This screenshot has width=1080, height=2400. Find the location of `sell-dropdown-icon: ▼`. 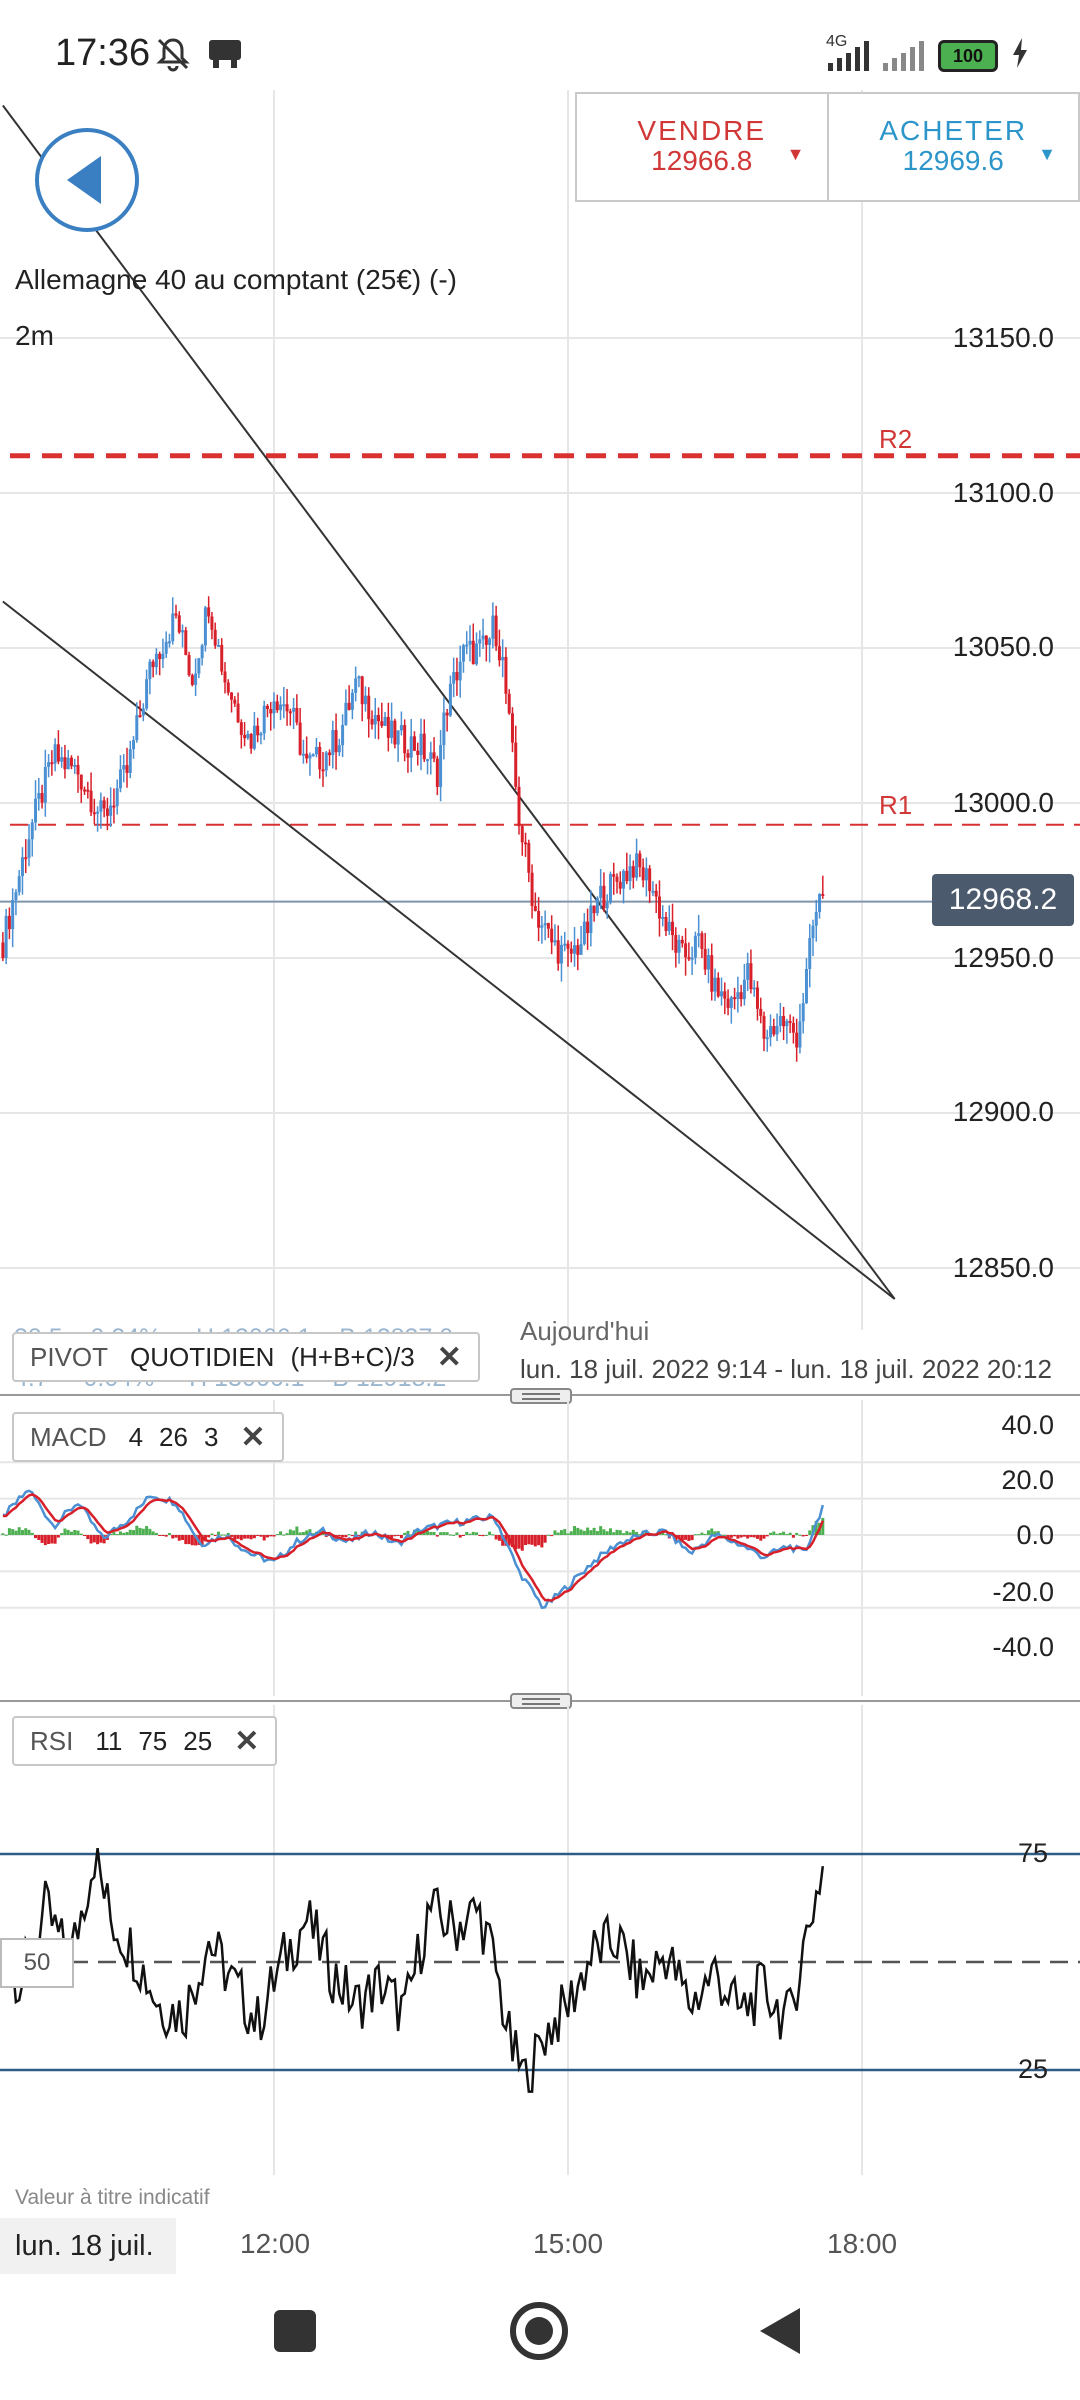

sell-dropdown-icon: ▼ is located at coordinates (795, 154).